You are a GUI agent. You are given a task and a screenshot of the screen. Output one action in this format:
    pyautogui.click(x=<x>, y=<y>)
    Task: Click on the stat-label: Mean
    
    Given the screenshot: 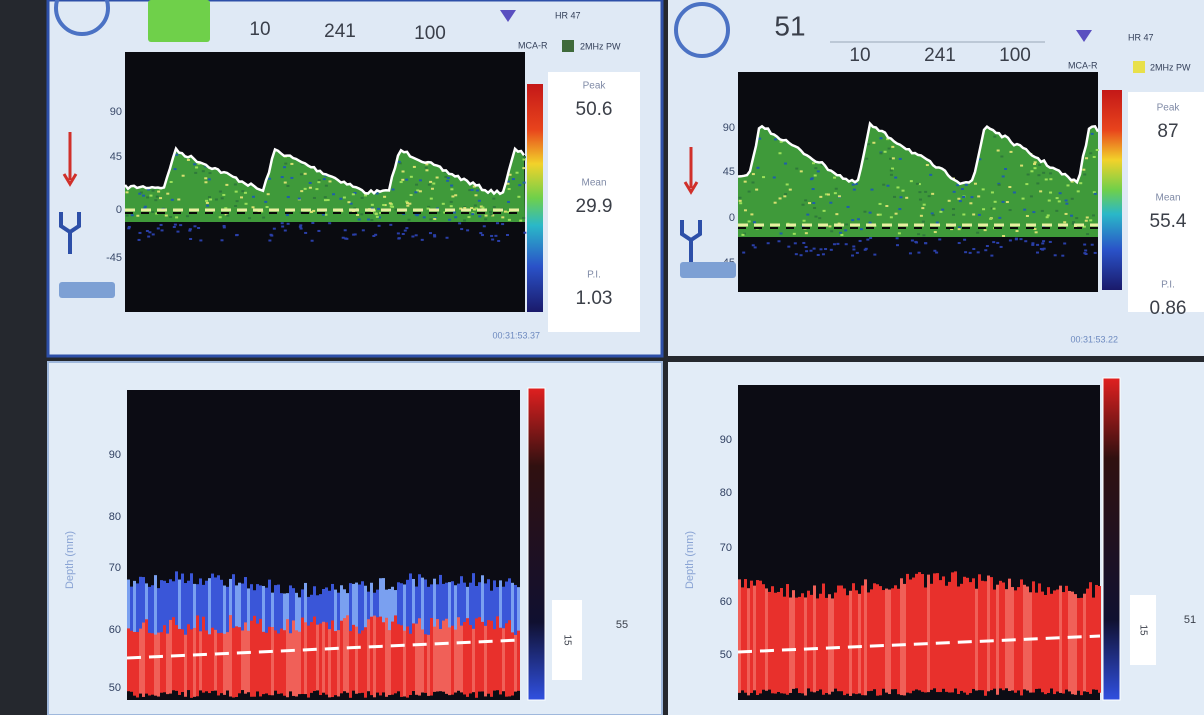 What is the action you would take?
    pyautogui.click(x=1167, y=198)
    